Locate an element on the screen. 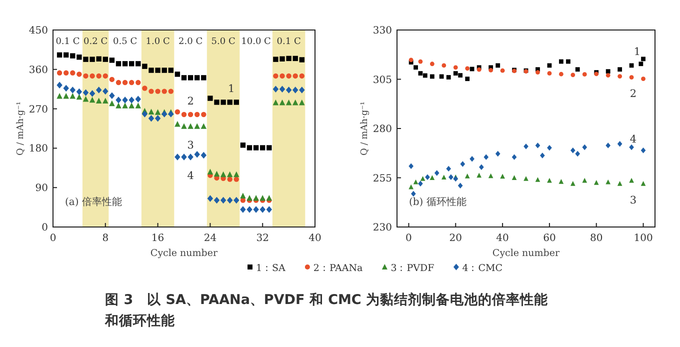 The image size is (680, 347). legend-label: 2：PAANa is located at coordinates (338, 268).